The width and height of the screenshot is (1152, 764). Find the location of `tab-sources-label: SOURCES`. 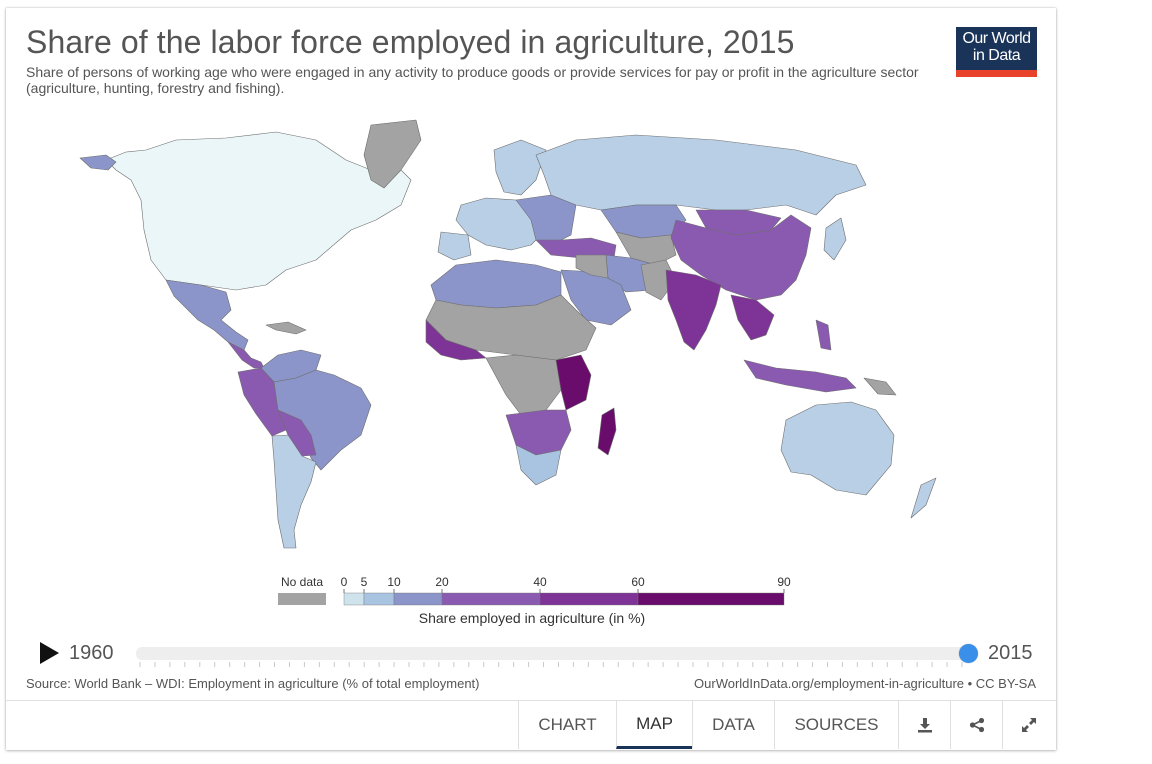

tab-sources-label: SOURCES is located at coordinates (836, 724).